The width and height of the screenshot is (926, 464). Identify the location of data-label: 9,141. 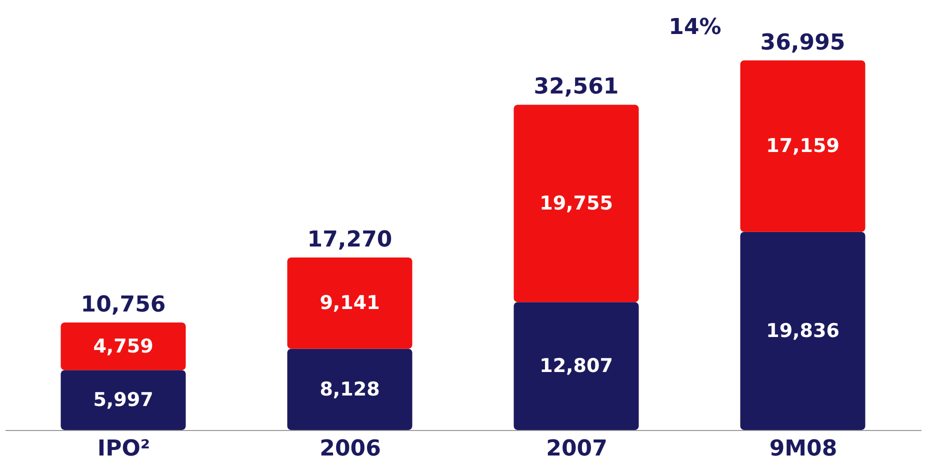
(350, 303).